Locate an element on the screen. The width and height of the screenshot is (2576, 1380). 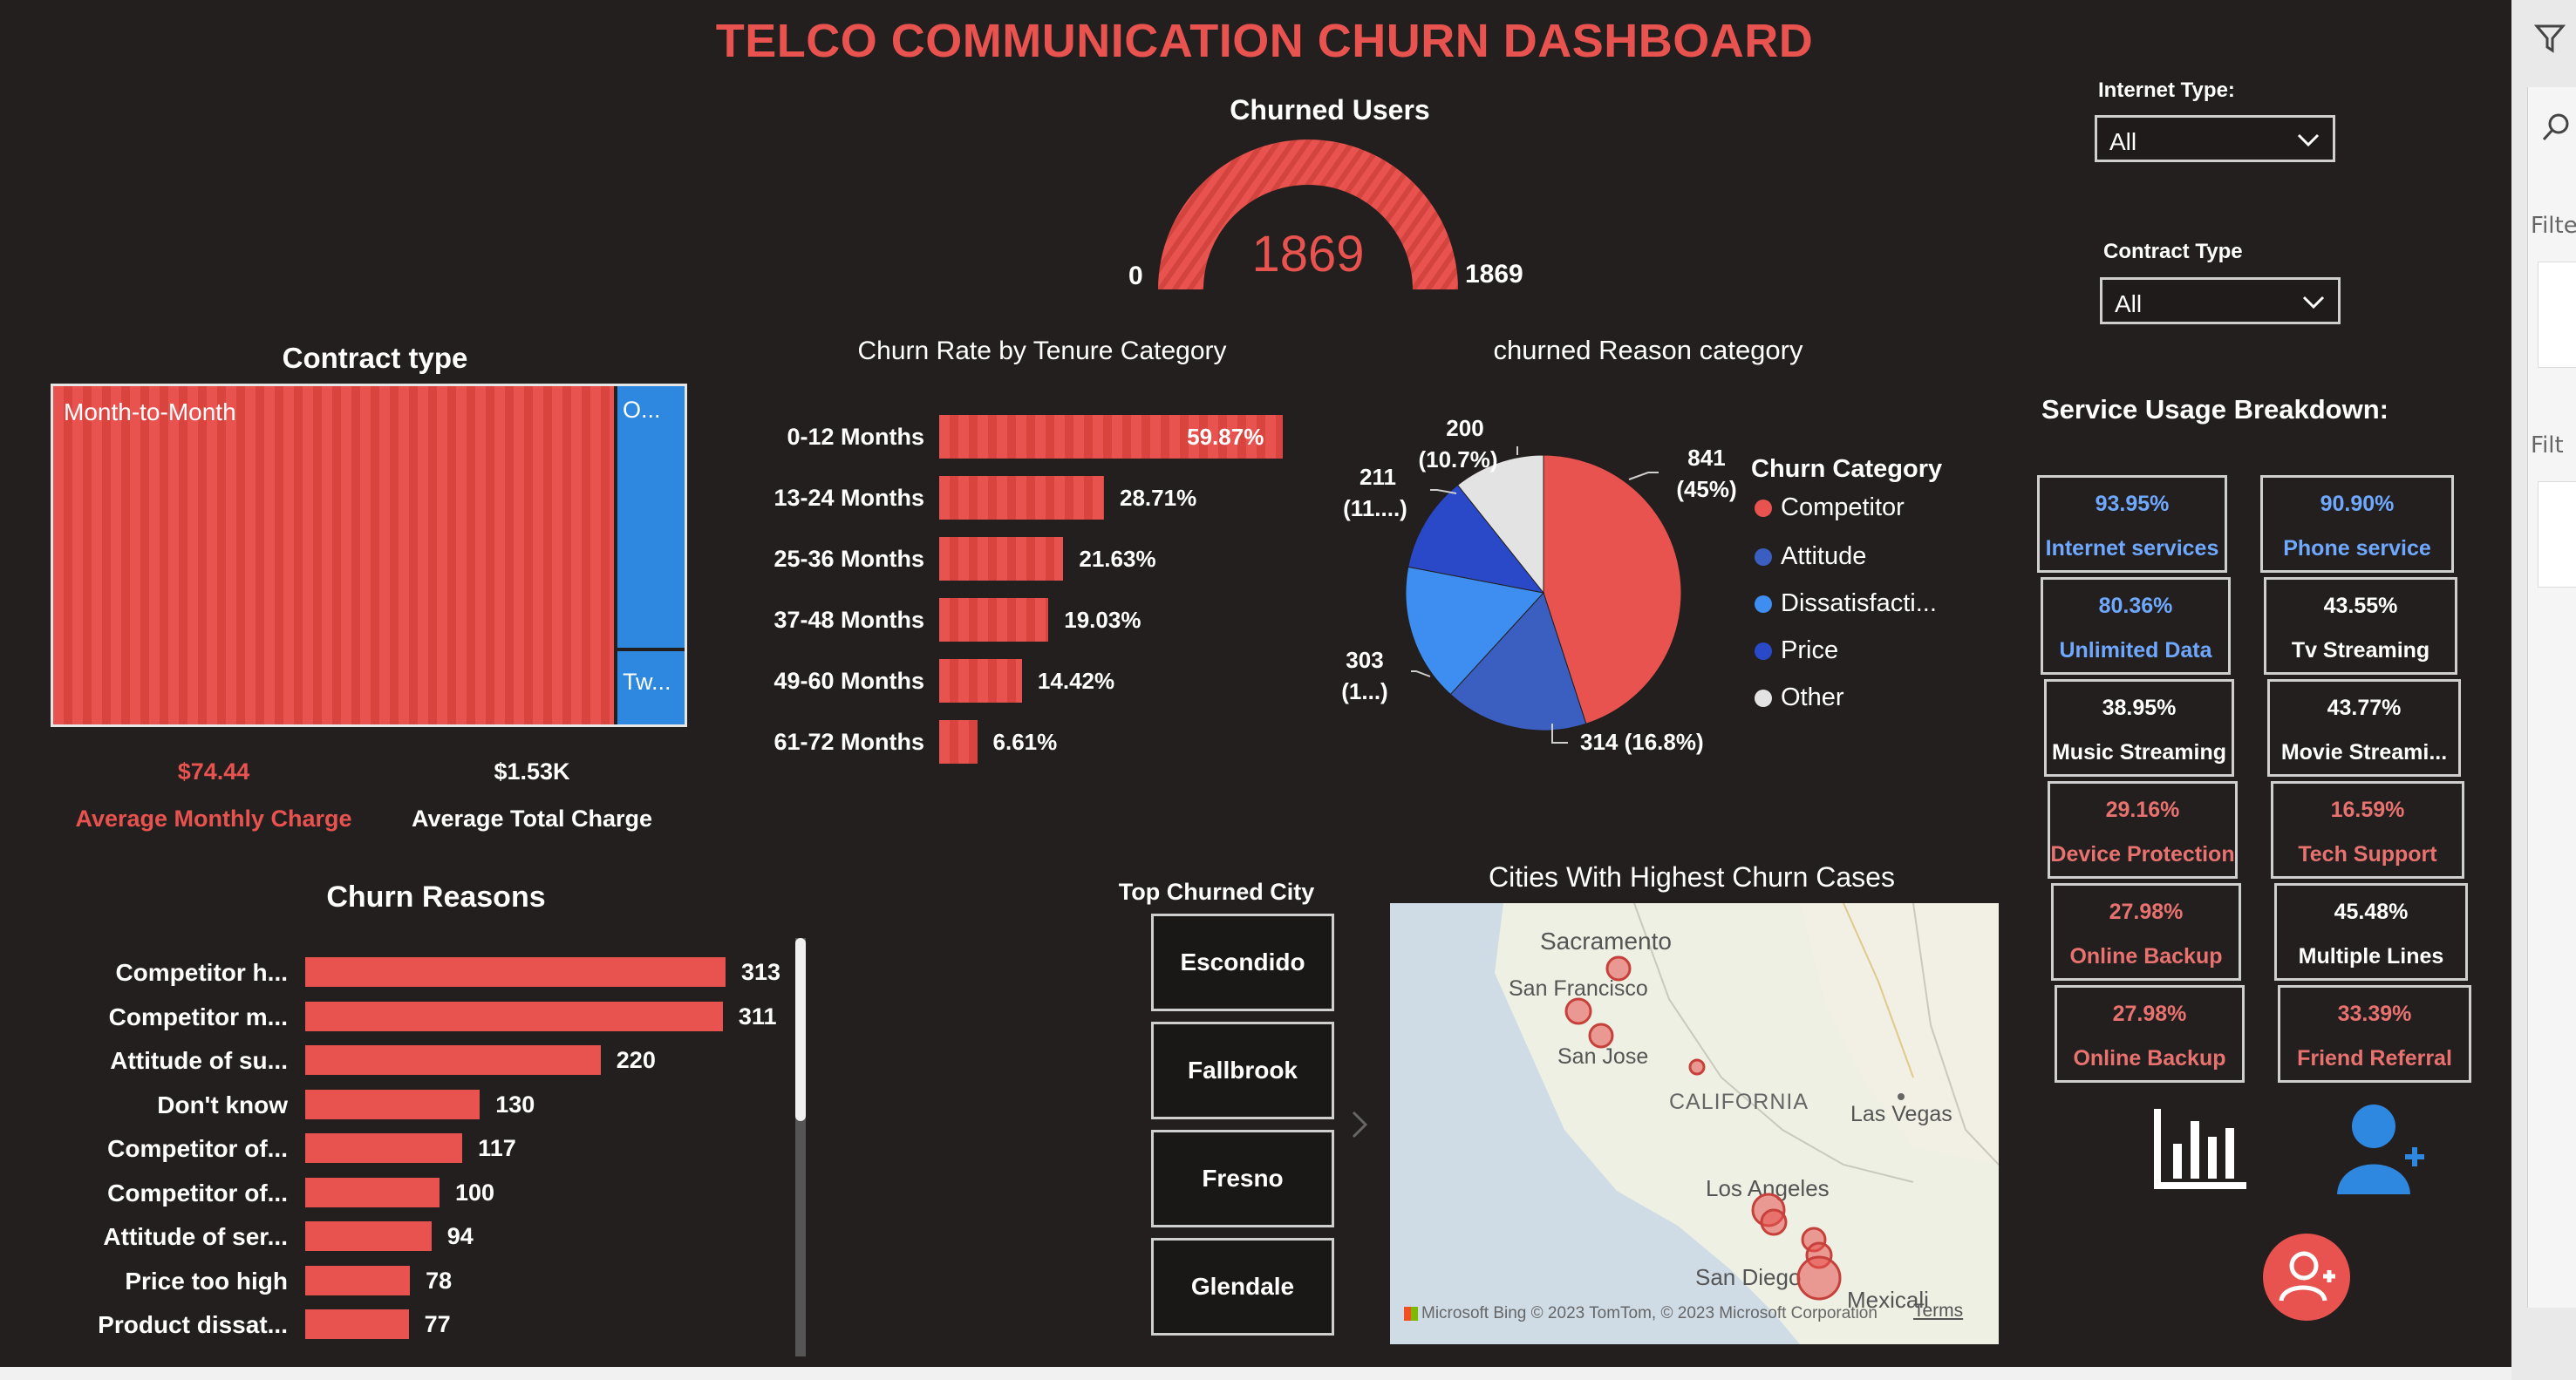
legend-item-competitor: Competitor is located at coordinates (1830, 507).